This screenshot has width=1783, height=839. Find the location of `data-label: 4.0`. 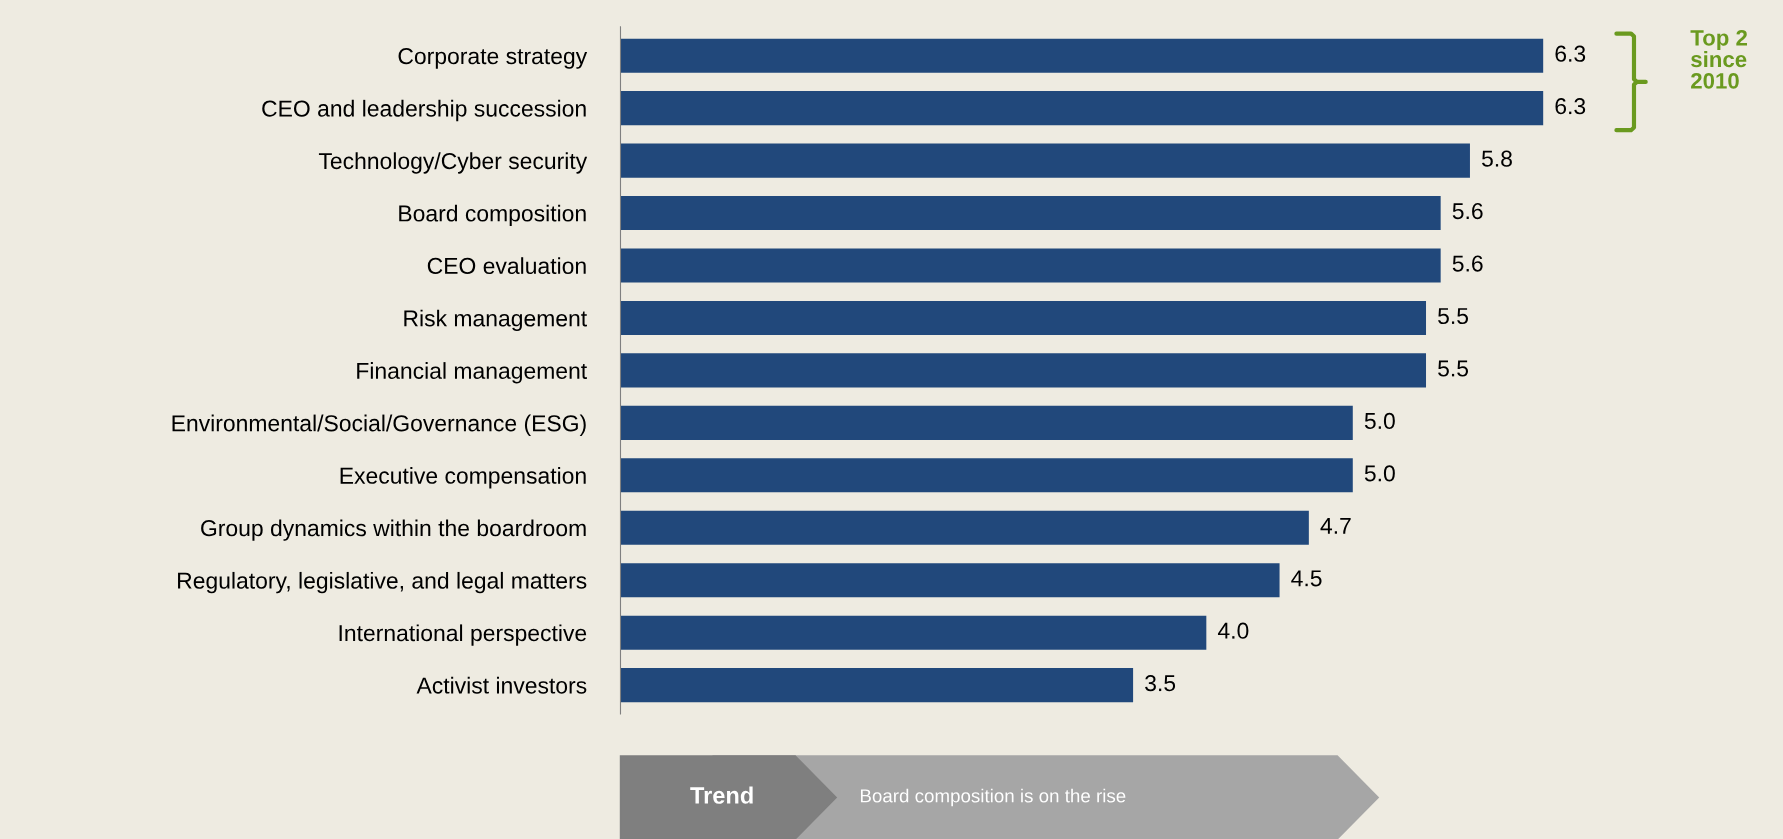

data-label: 4.0 is located at coordinates (1233, 630).